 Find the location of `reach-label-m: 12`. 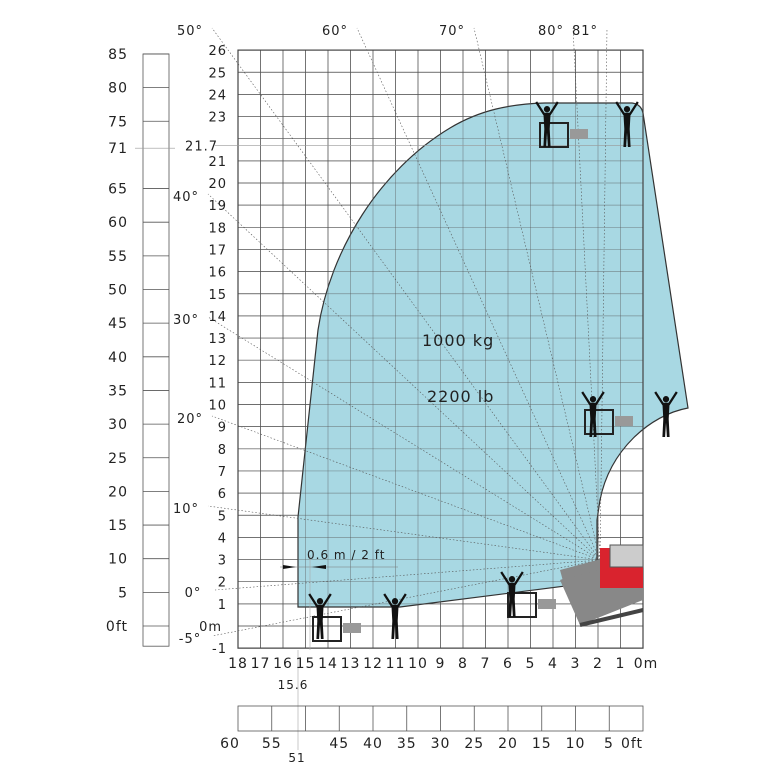

reach-label-m: 12 is located at coordinates (373, 664).